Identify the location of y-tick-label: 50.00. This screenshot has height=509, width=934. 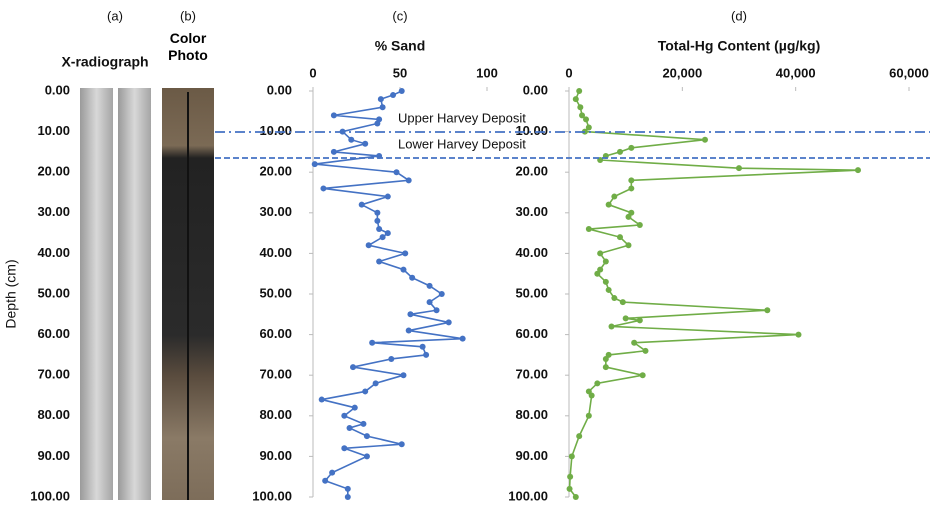
(53, 292).